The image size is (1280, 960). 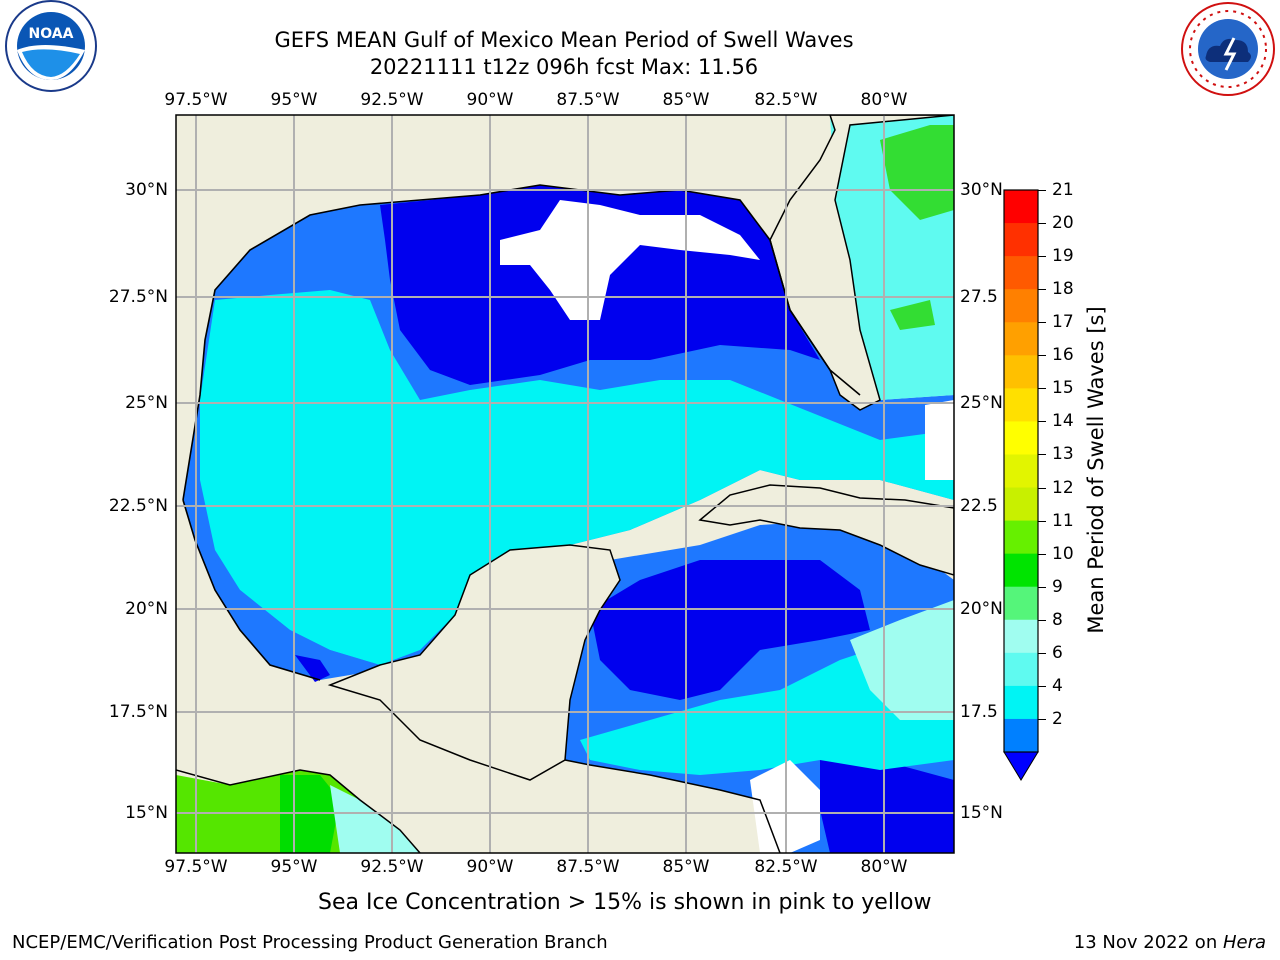 What do you see at coordinates (1063, 355) in the screenshot?
I see `colorbar-tick-label: 16` at bounding box center [1063, 355].